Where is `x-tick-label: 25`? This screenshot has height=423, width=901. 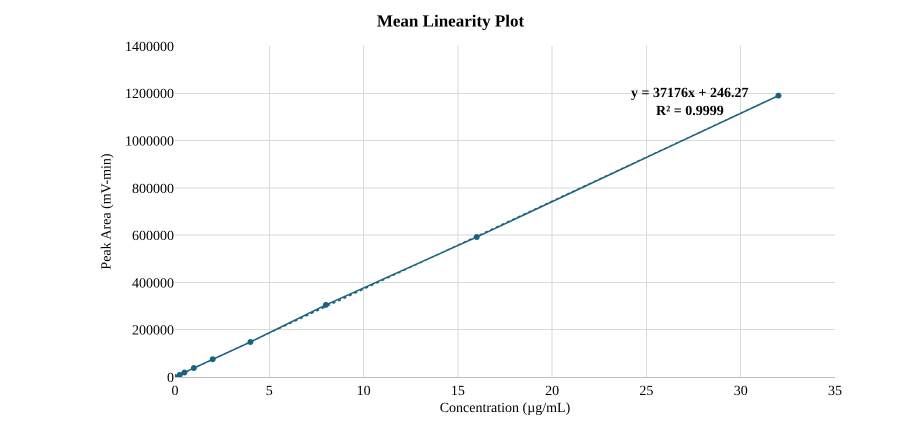 x-tick-label: 25 is located at coordinates (646, 391).